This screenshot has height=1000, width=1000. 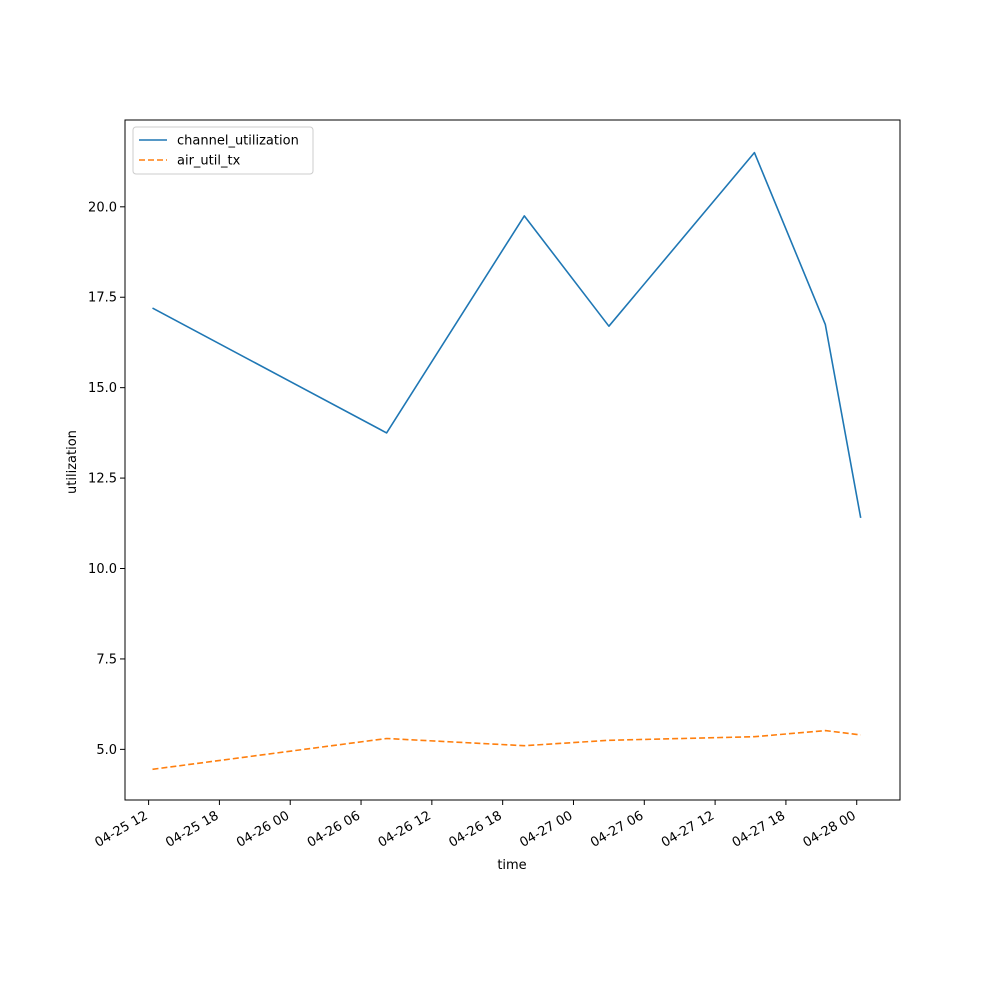 What do you see at coordinates (106, 750) in the screenshot?
I see `y-tick-label: 5.0` at bounding box center [106, 750].